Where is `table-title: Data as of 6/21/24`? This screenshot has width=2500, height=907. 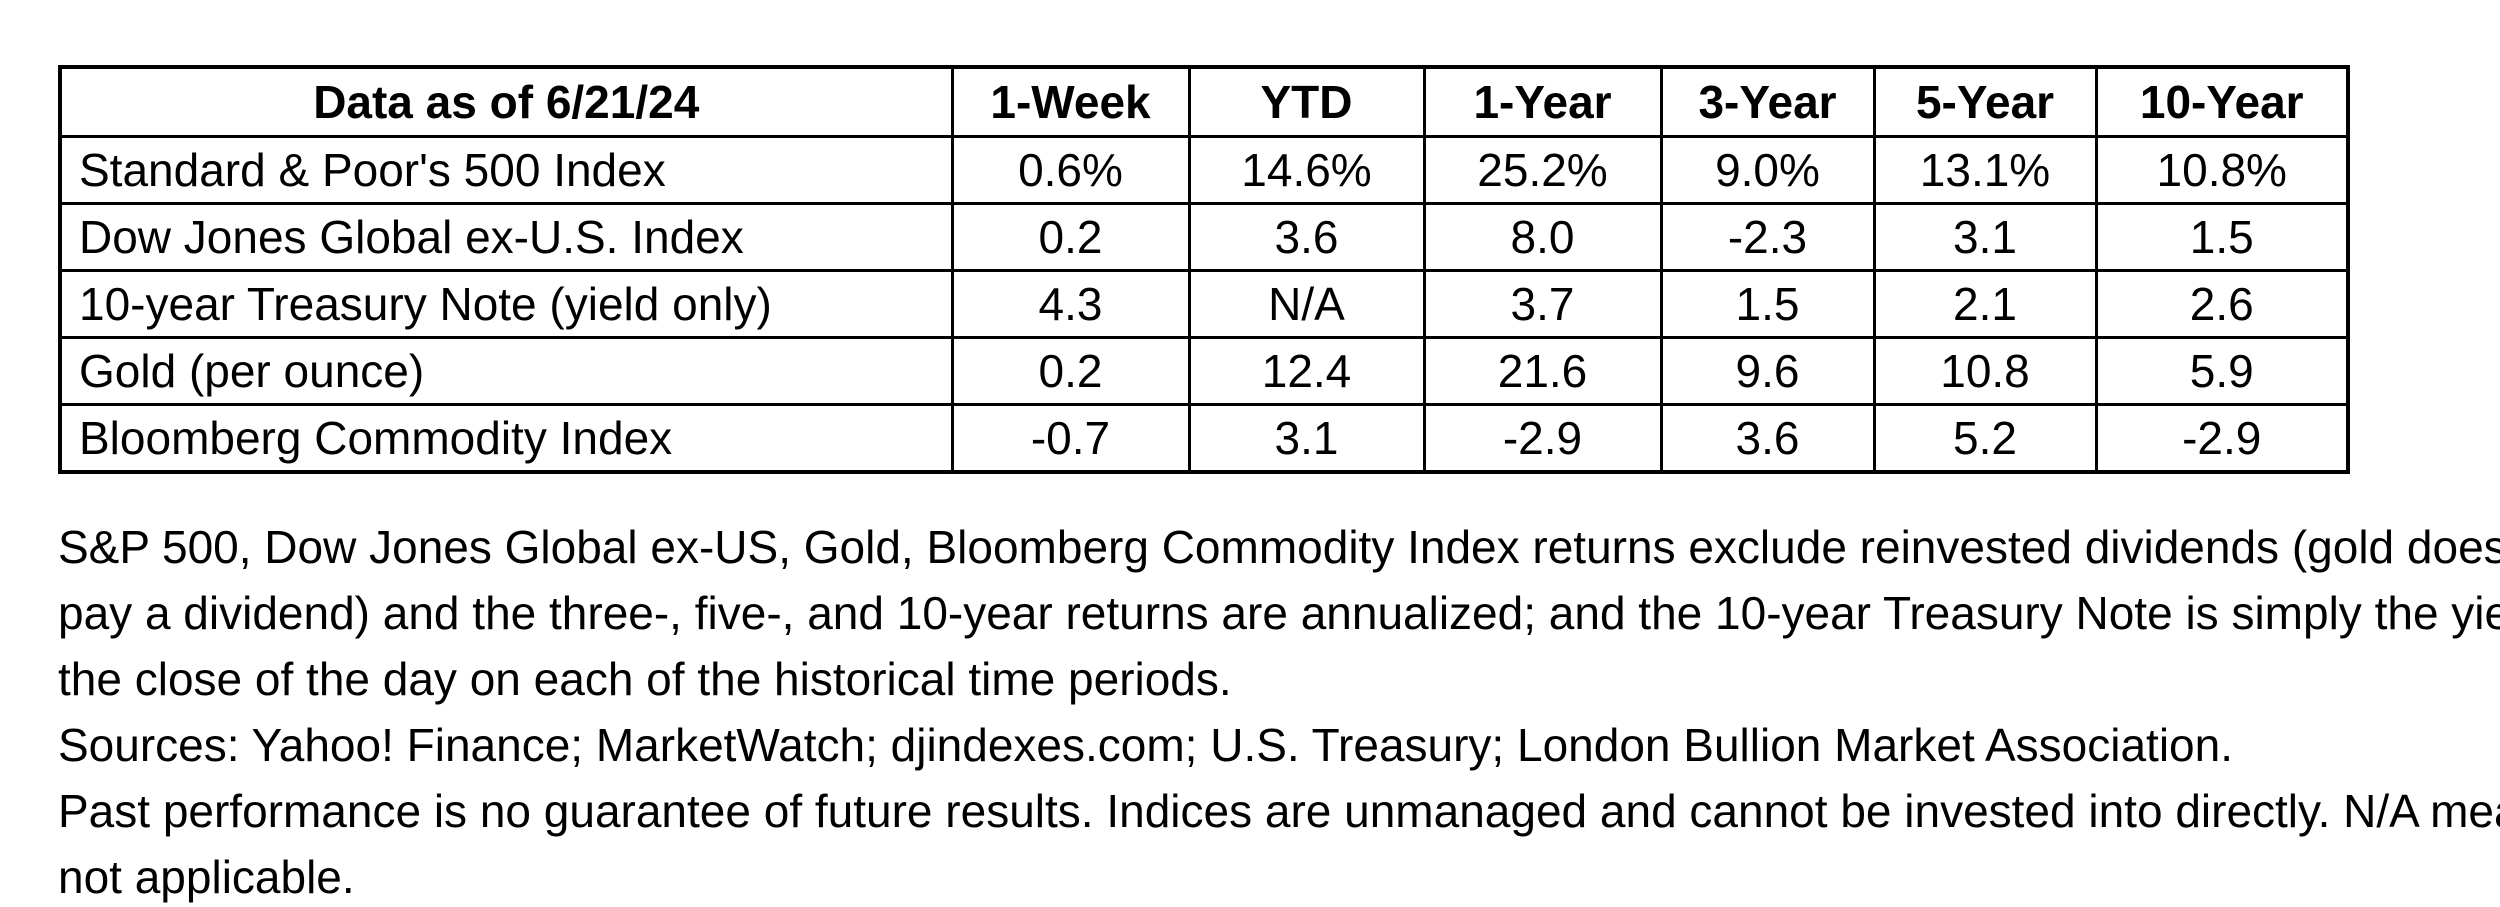
table-title: Data as of 6/21/24 is located at coordinates (506, 101).